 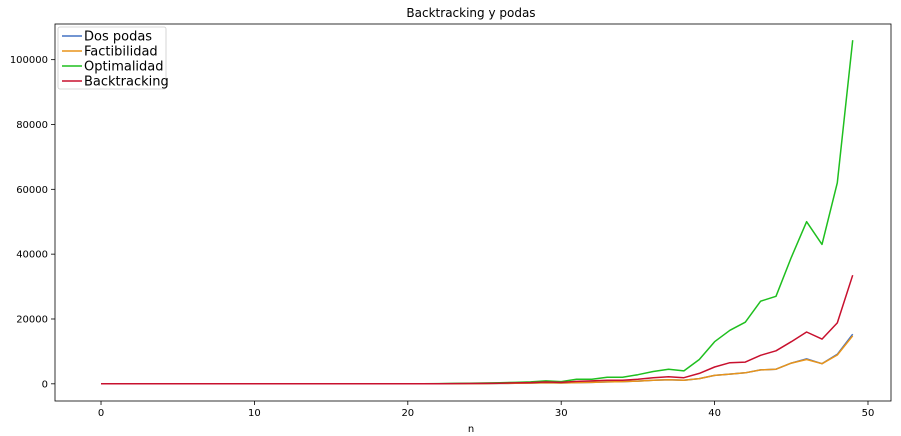 I want to click on legend-label-factibilidad: Factibilidad, so click(x=121, y=52).